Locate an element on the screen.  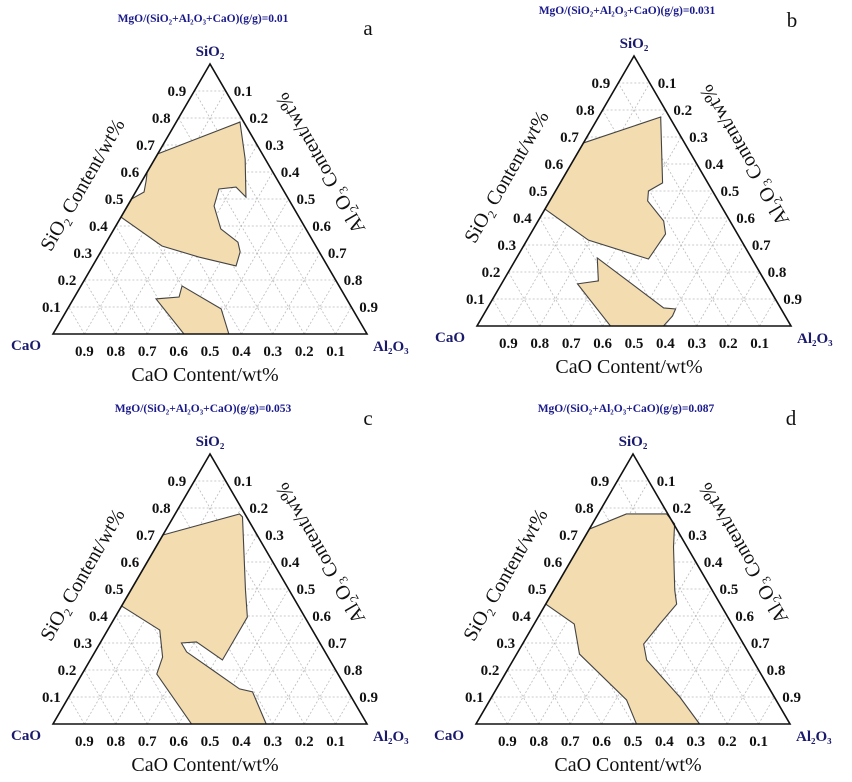
chart-title: MgO/(SiO₂+Al₂O₃+CaO)(g/g)=0.053 is located at coordinates (203, 409).